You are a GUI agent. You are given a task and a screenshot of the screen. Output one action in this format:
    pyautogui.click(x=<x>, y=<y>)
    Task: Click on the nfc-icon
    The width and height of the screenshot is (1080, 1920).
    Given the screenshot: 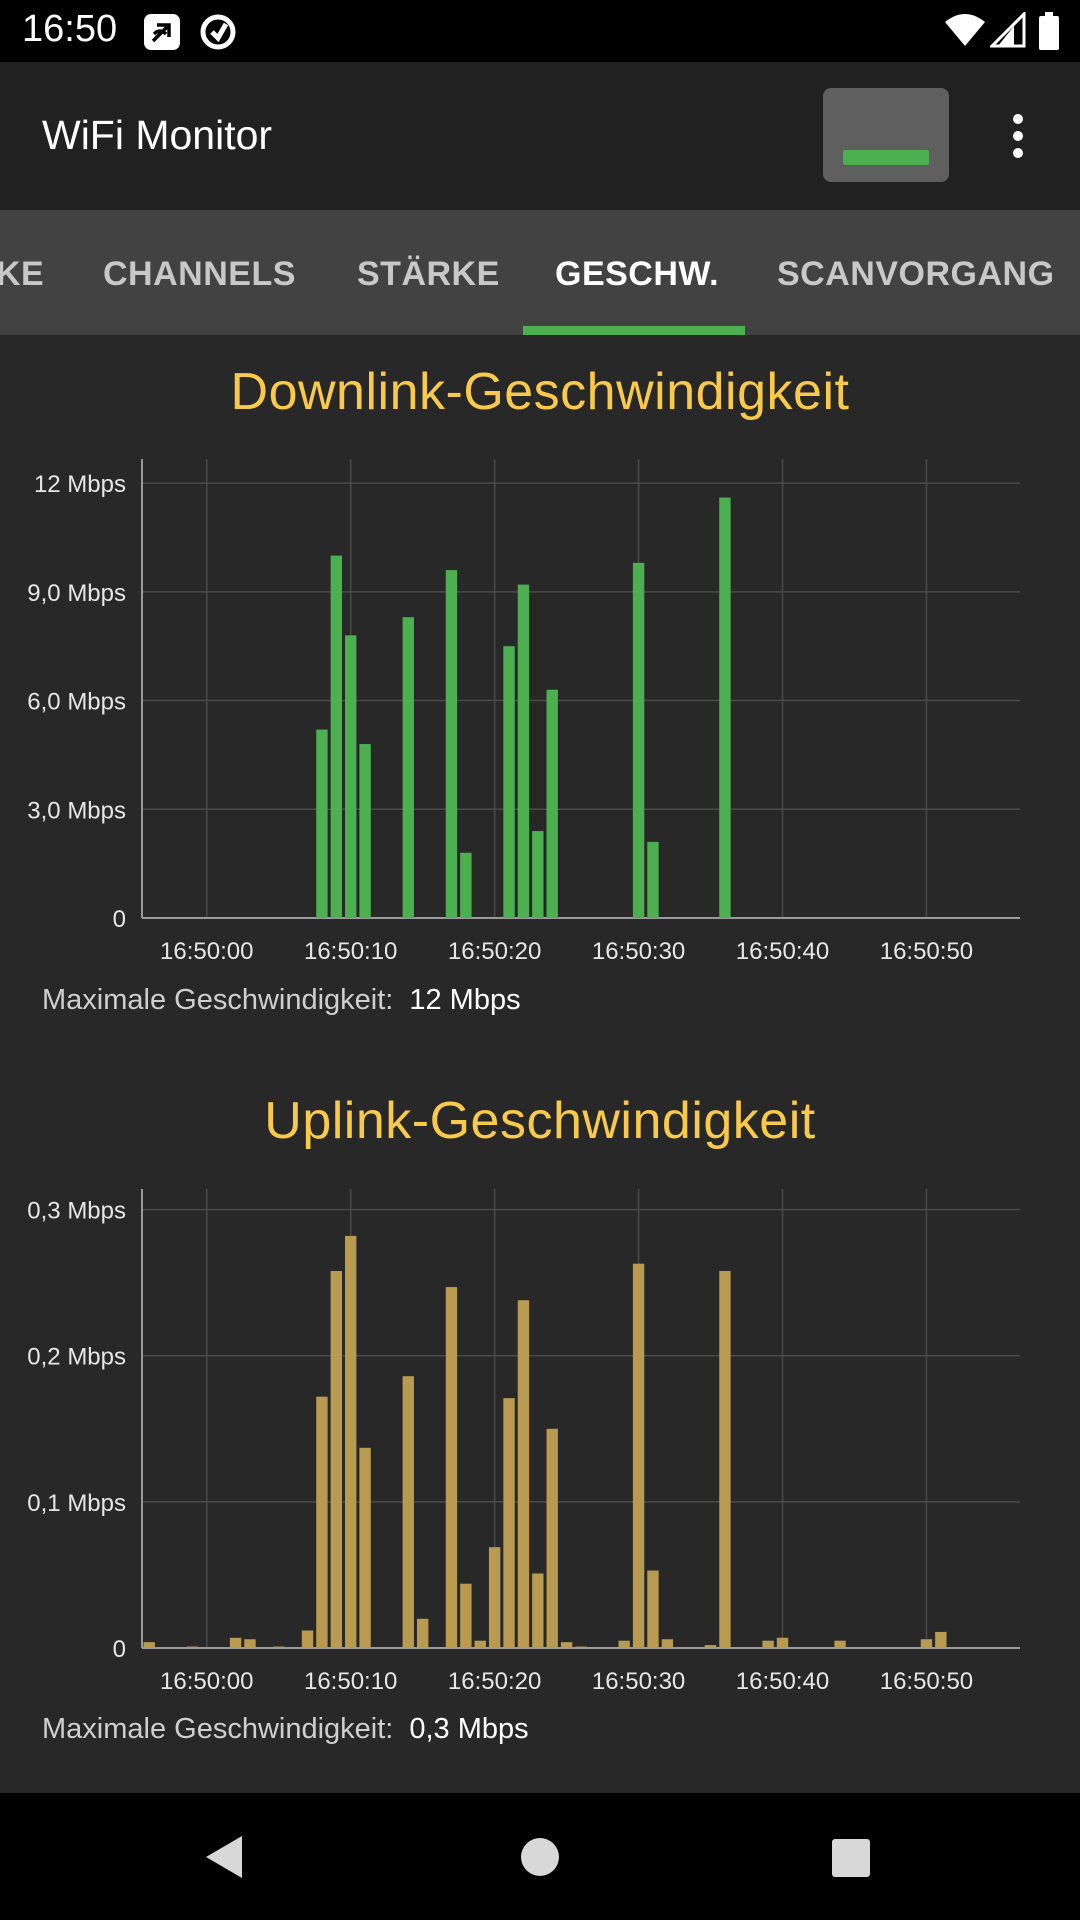 What is the action you would take?
    pyautogui.click(x=162, y=32)
    